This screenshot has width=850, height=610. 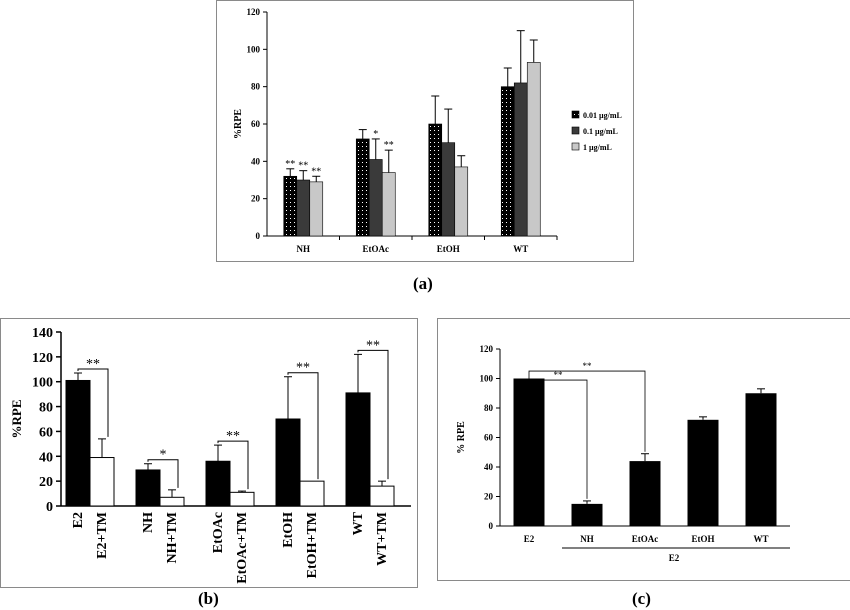 I want to click on y-tick-label: 140, so click(x=42, y=333).